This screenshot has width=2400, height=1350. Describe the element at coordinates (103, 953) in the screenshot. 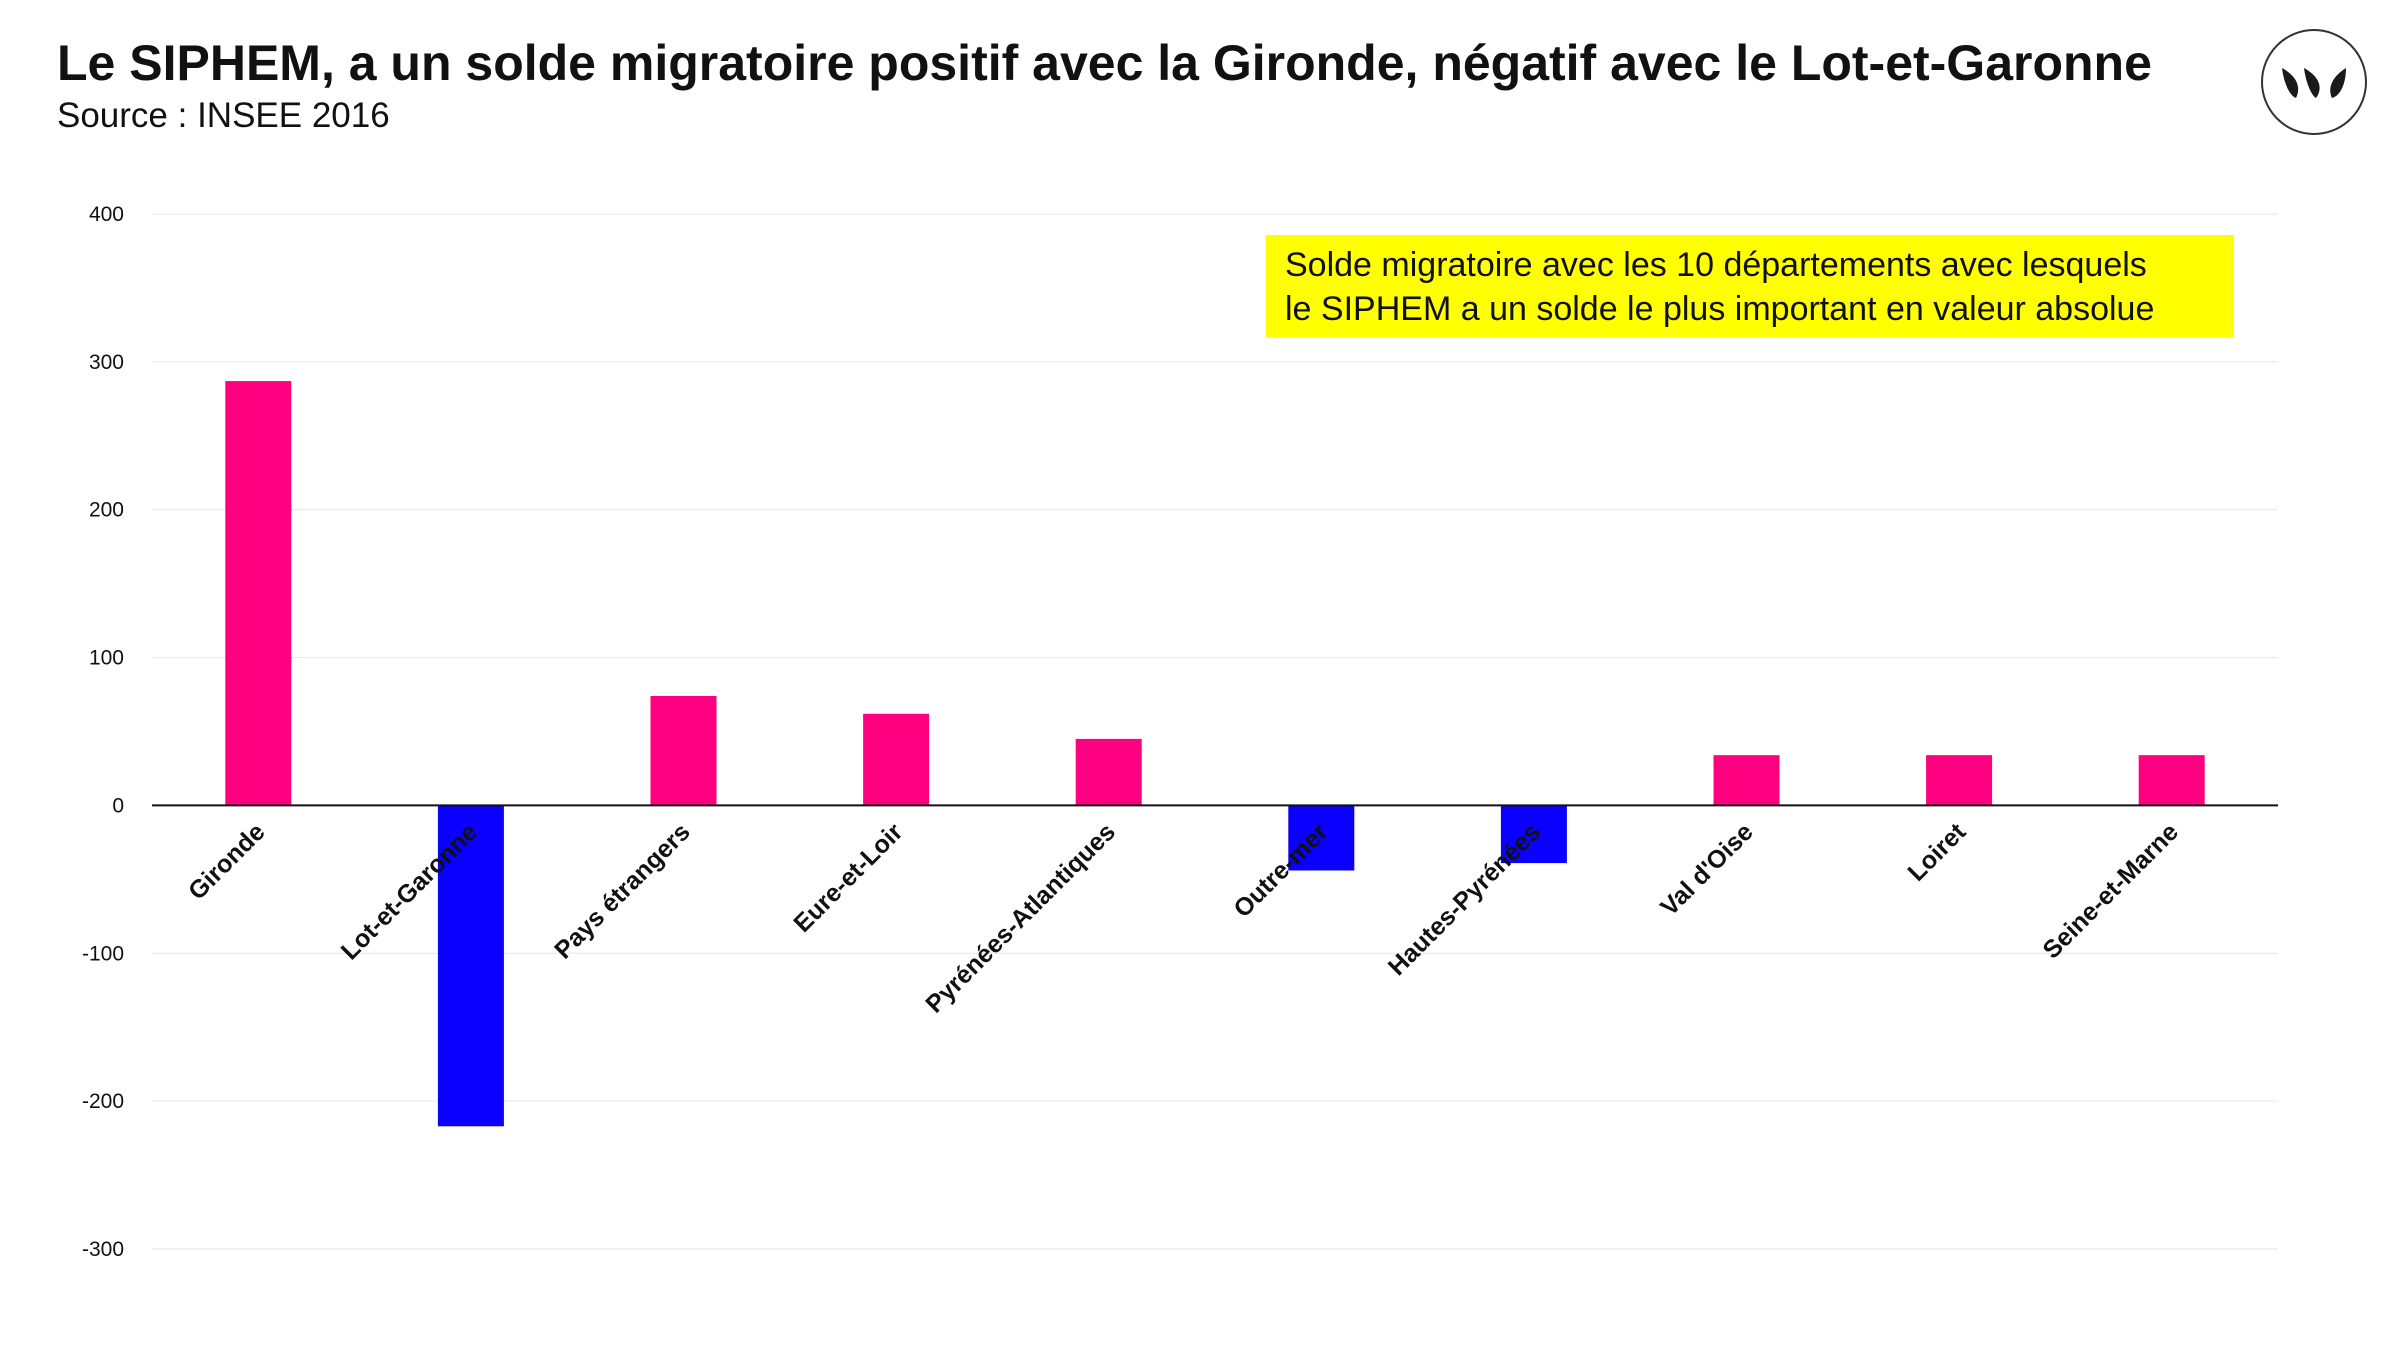

I see `y-tick-label: -100` at that location.